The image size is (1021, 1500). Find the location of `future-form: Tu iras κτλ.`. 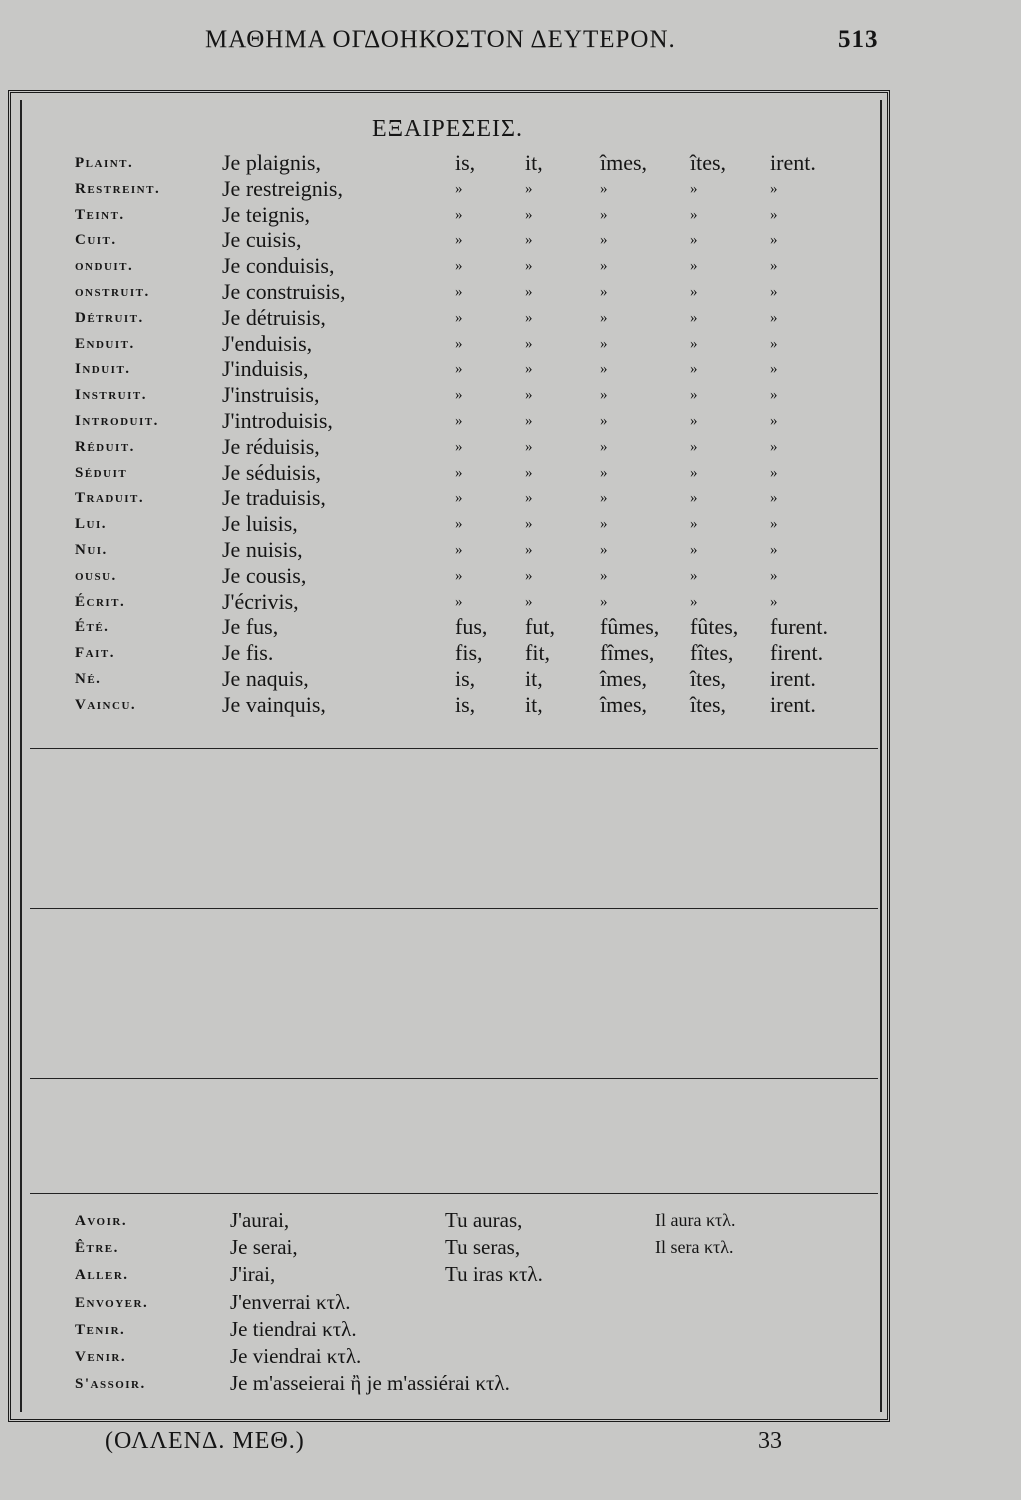

future-form: Tu iras κτλ. is located at coordinates (494, 1274).